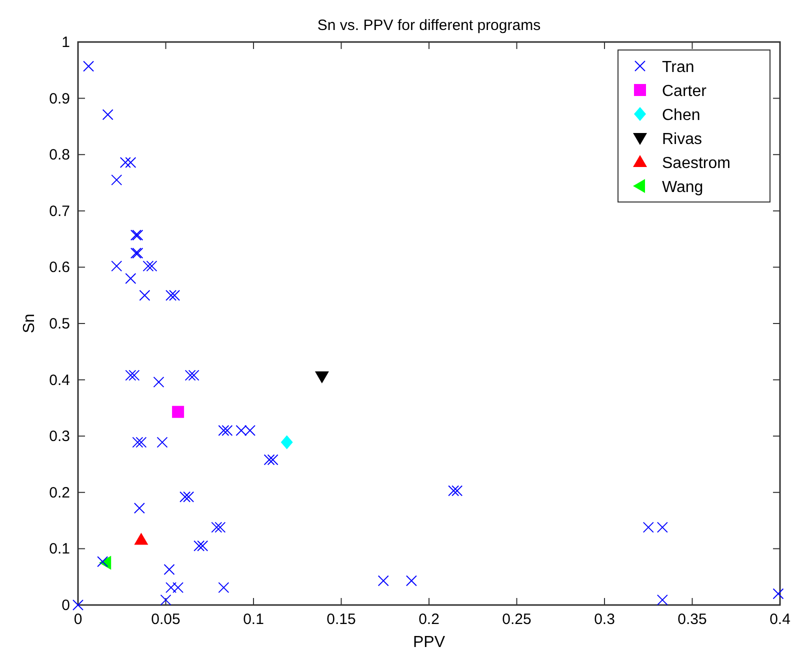  What do you see at coordinates (66, 605) in the screenshot?
I see `y-tick-label: 0` at bounding box center [66, 605].